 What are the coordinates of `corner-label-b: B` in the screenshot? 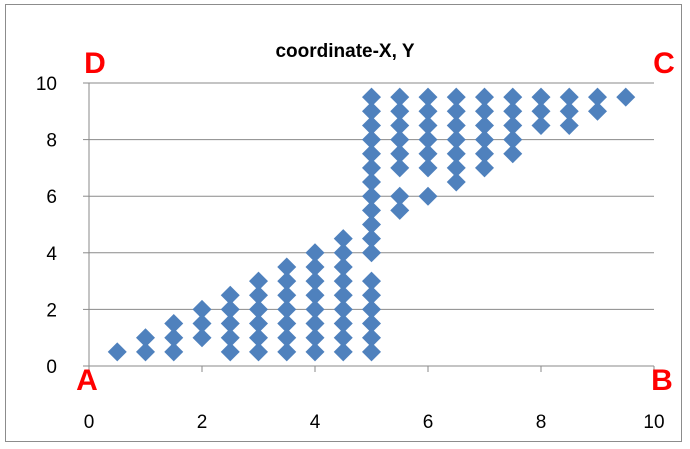 It's located at (662, 380).